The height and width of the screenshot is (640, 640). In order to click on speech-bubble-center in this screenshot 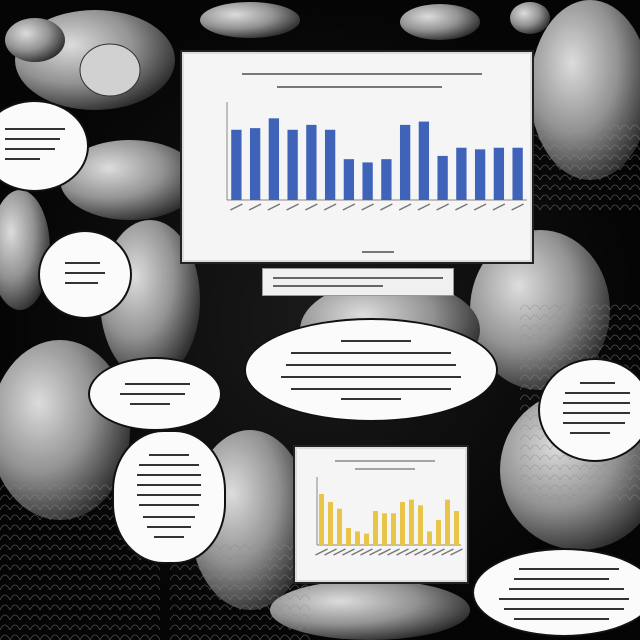, I will do `click(371, 370)`.